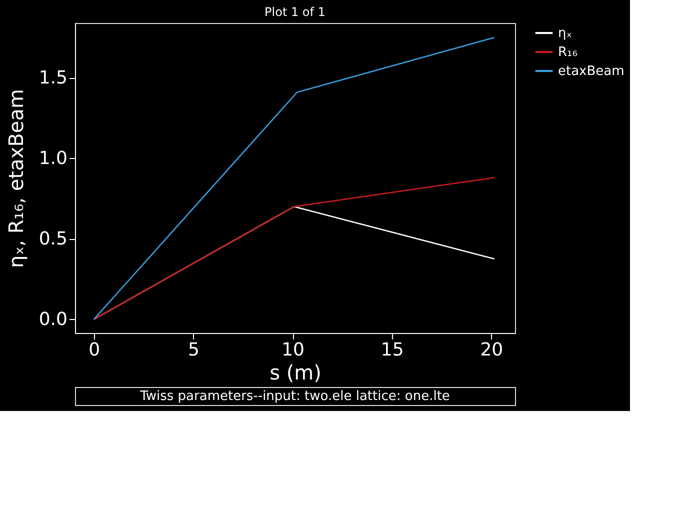  What do you see at coordinates (53, 158) in the screenshot?
I see `y-tick-label: 1.0` at bounding box center [53, 158].